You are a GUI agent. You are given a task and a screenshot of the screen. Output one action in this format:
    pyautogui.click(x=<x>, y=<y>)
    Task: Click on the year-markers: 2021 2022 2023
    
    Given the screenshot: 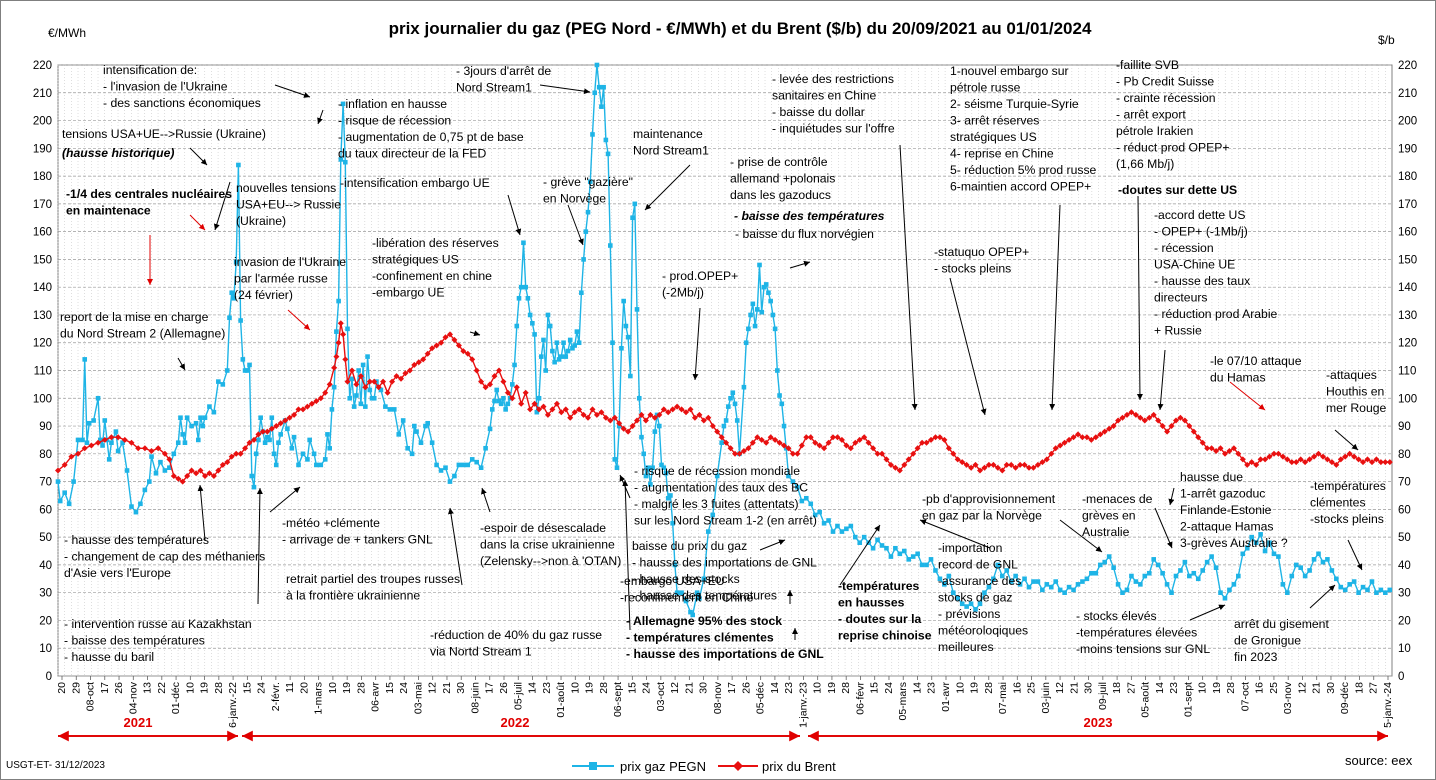 What is the action you would take?
    pyautogui.click(x=723, y=728)
    